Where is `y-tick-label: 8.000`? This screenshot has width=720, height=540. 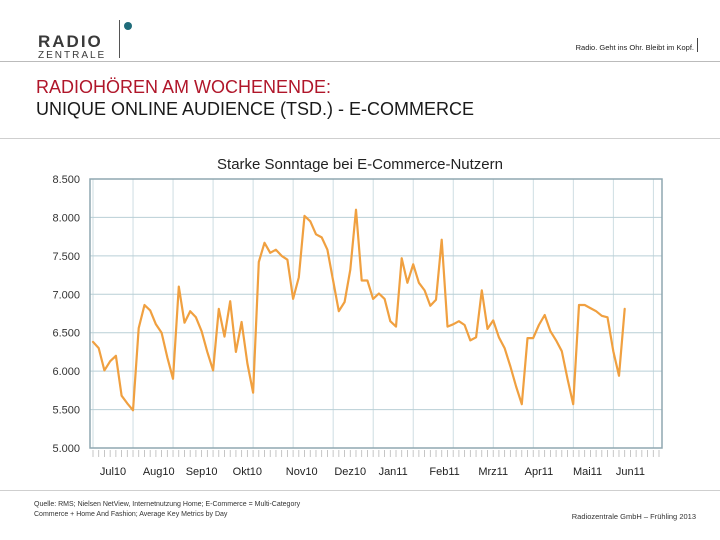 y-tick-label: 8.000 is located at coordinates (66, 218).